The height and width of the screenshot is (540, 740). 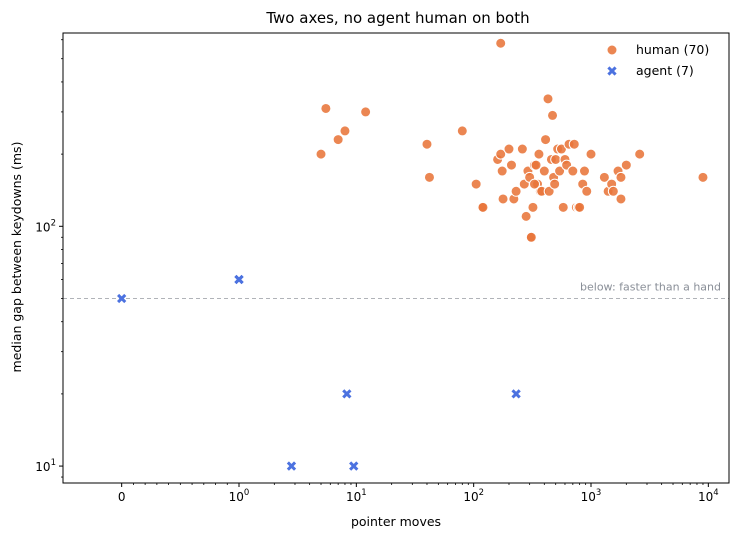 I want to click on x-tick-label: 10⁴, so click(x=708, y=496).